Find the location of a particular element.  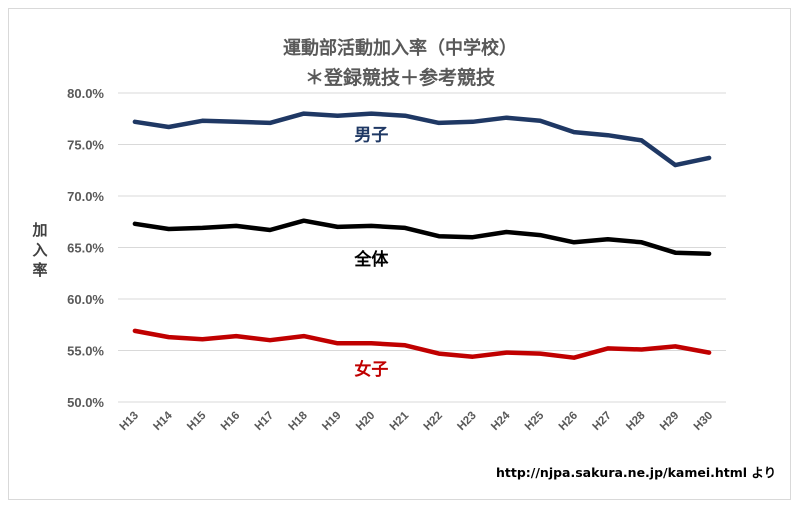

y-tick-label: 70.0% is located at coordinates (85, 196).